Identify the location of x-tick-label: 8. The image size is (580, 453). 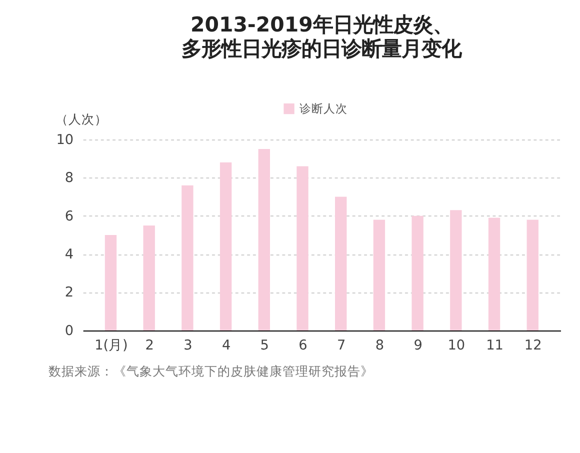
(379, 346).